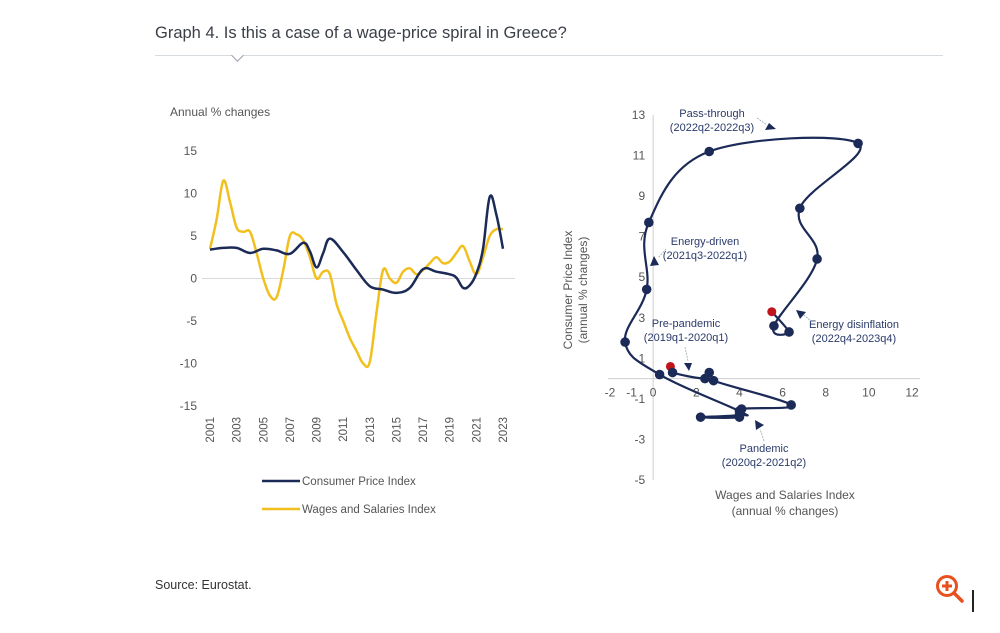  What do you see at coordinates (639, 115) in the screenshot?
I see `y-tick-label: 13` at bounding box center [639, 115].